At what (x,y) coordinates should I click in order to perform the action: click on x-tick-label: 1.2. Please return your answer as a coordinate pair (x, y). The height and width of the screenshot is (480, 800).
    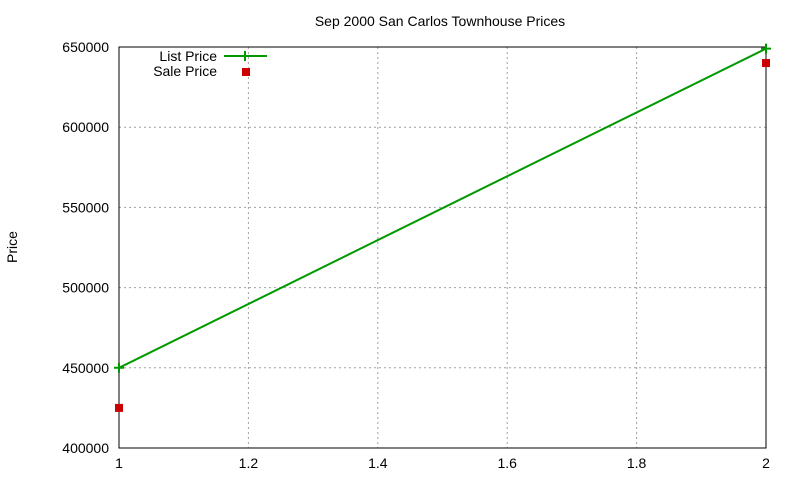
    Looking at the image, I should click on (249, 463).